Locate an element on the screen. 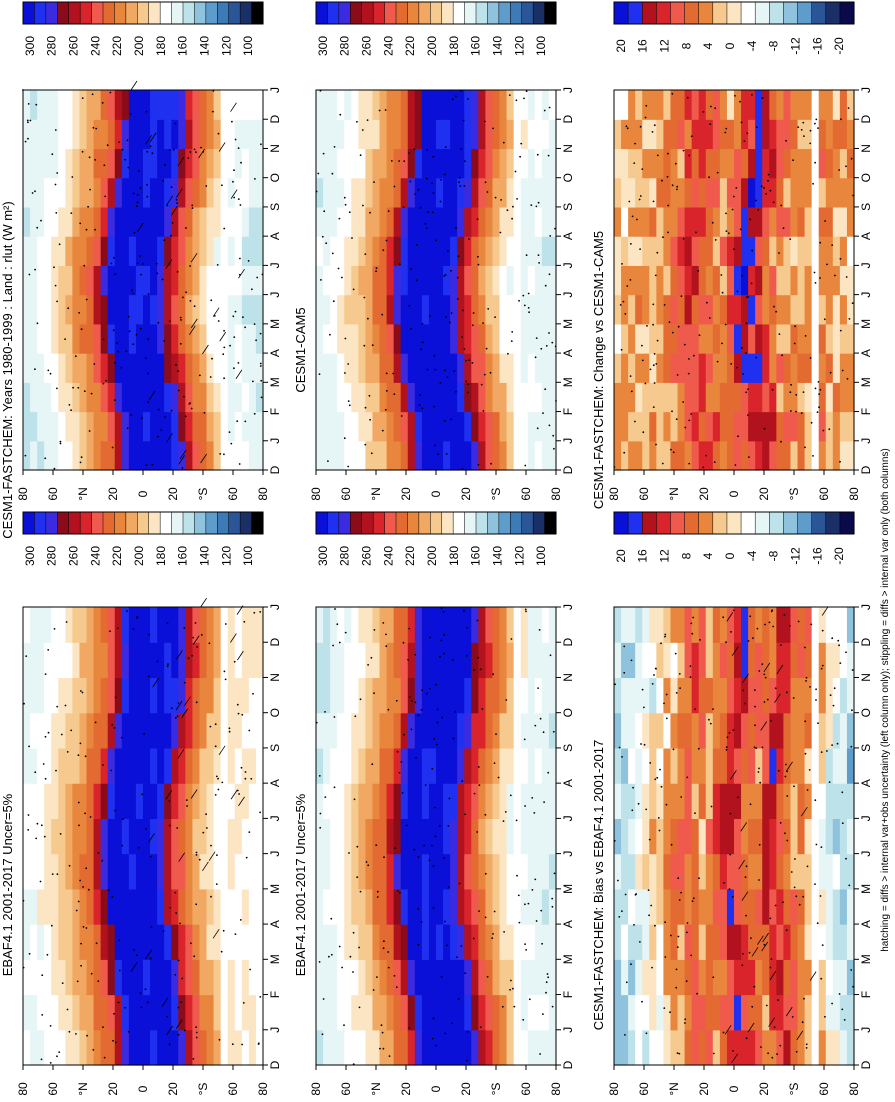 The height and width of the screenshot is (1102, 895). lat-tick-label: °N is located at coordinates (376, 1088).